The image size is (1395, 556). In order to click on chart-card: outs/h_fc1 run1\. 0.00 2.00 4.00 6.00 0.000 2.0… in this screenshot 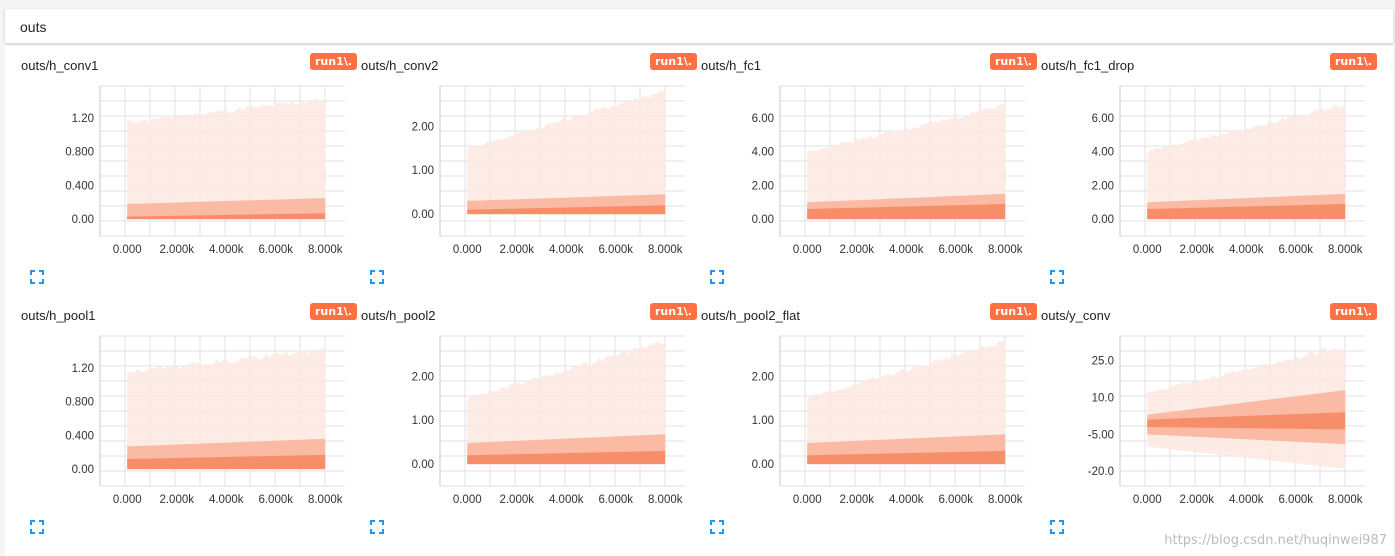, I will do `click(861, 171)`.